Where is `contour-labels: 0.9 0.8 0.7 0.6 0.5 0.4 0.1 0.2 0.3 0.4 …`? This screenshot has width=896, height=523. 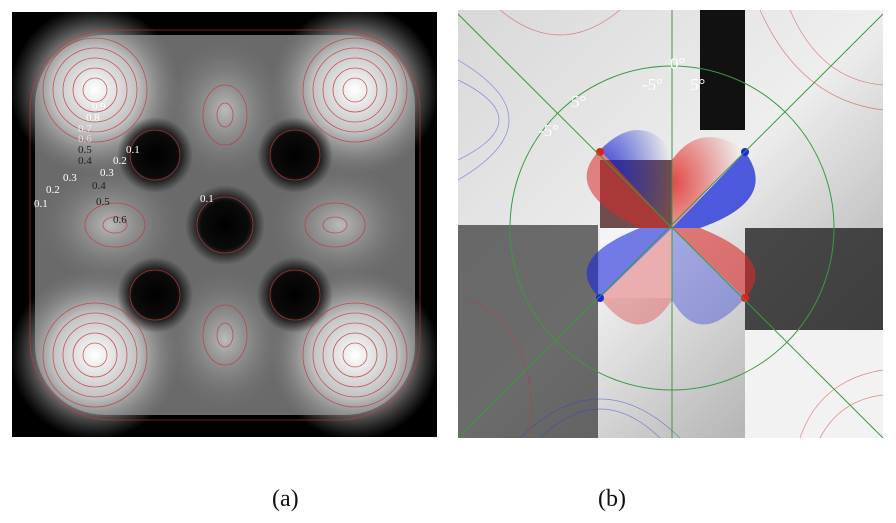 contour-labels: 0.9 0.8 0.7 0.6 0.5 0.4 0.1 0.2 0.3 0.4 … is located at coordinates (124, 163).